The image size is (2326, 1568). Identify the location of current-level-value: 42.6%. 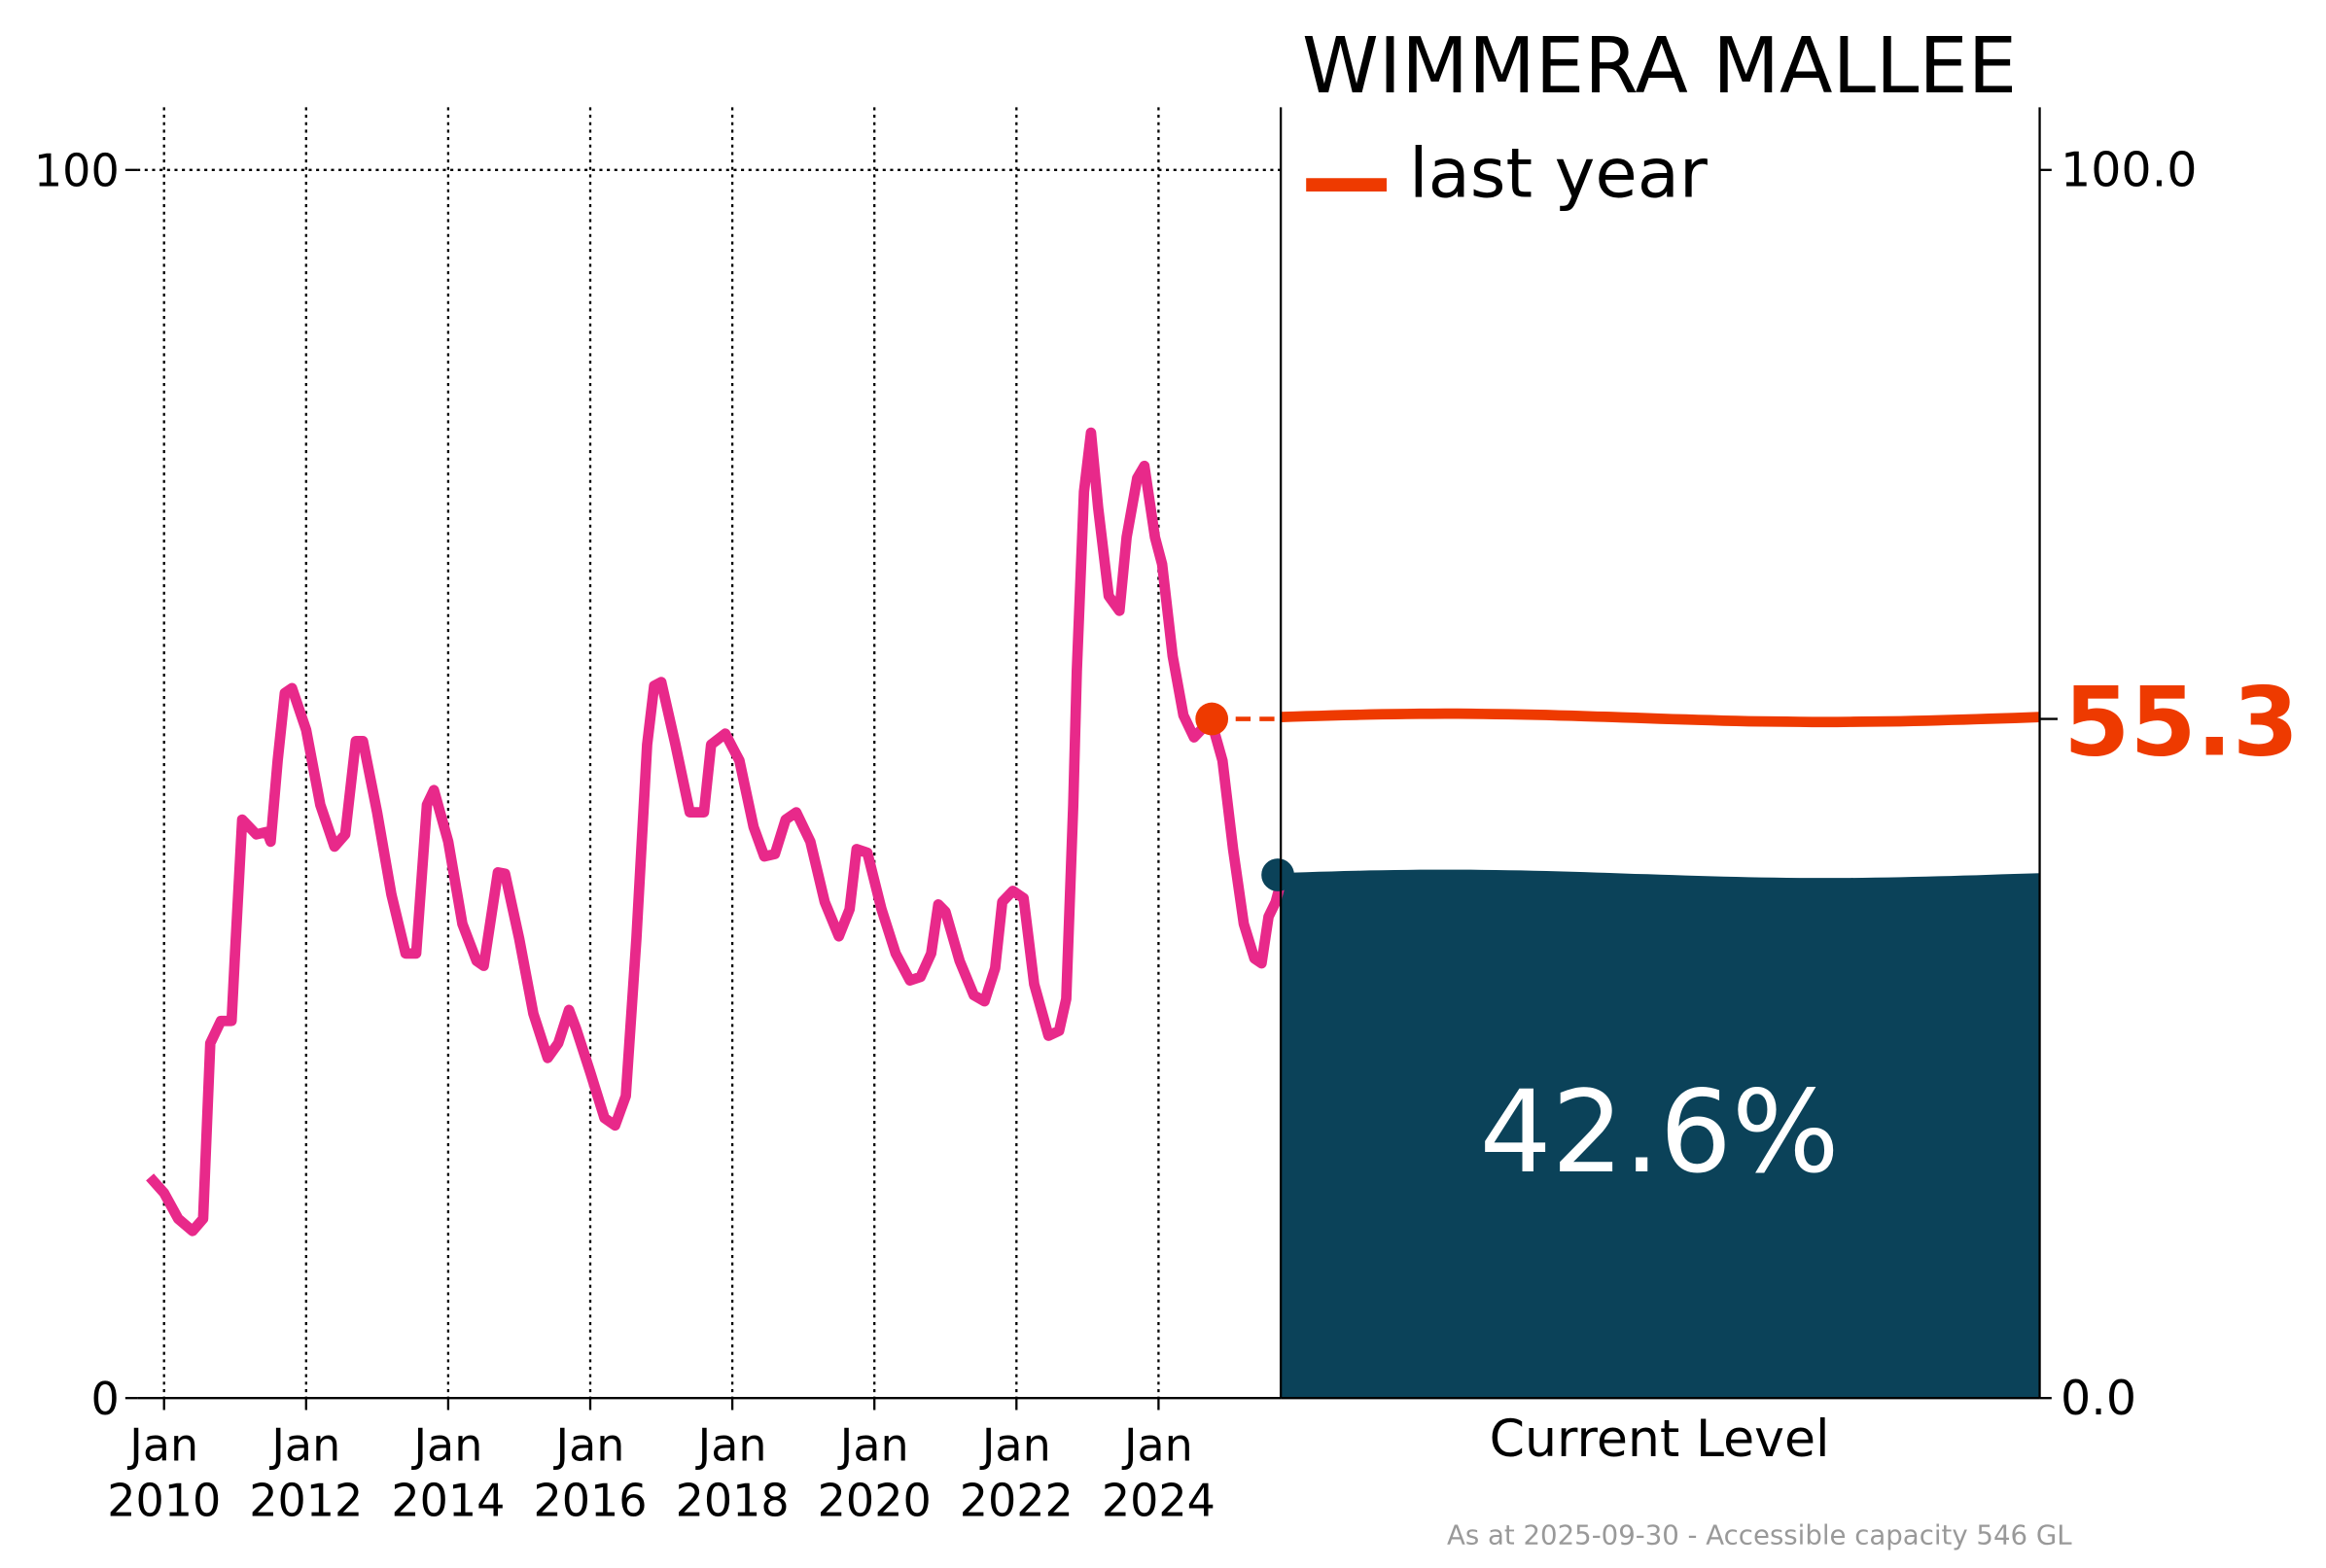
(1660, 1133).